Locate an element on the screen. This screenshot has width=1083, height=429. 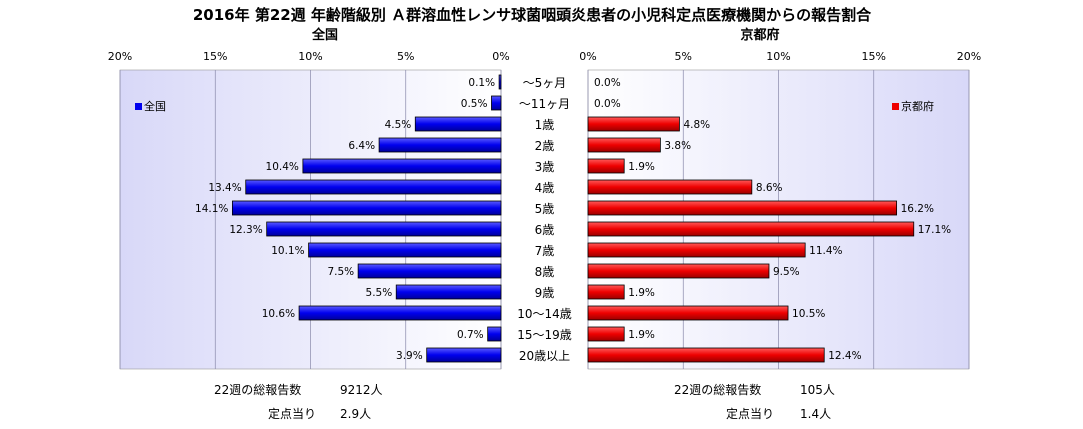
kyoto-total-label: 22週の総報告数 is located at coordinates (717, 389).